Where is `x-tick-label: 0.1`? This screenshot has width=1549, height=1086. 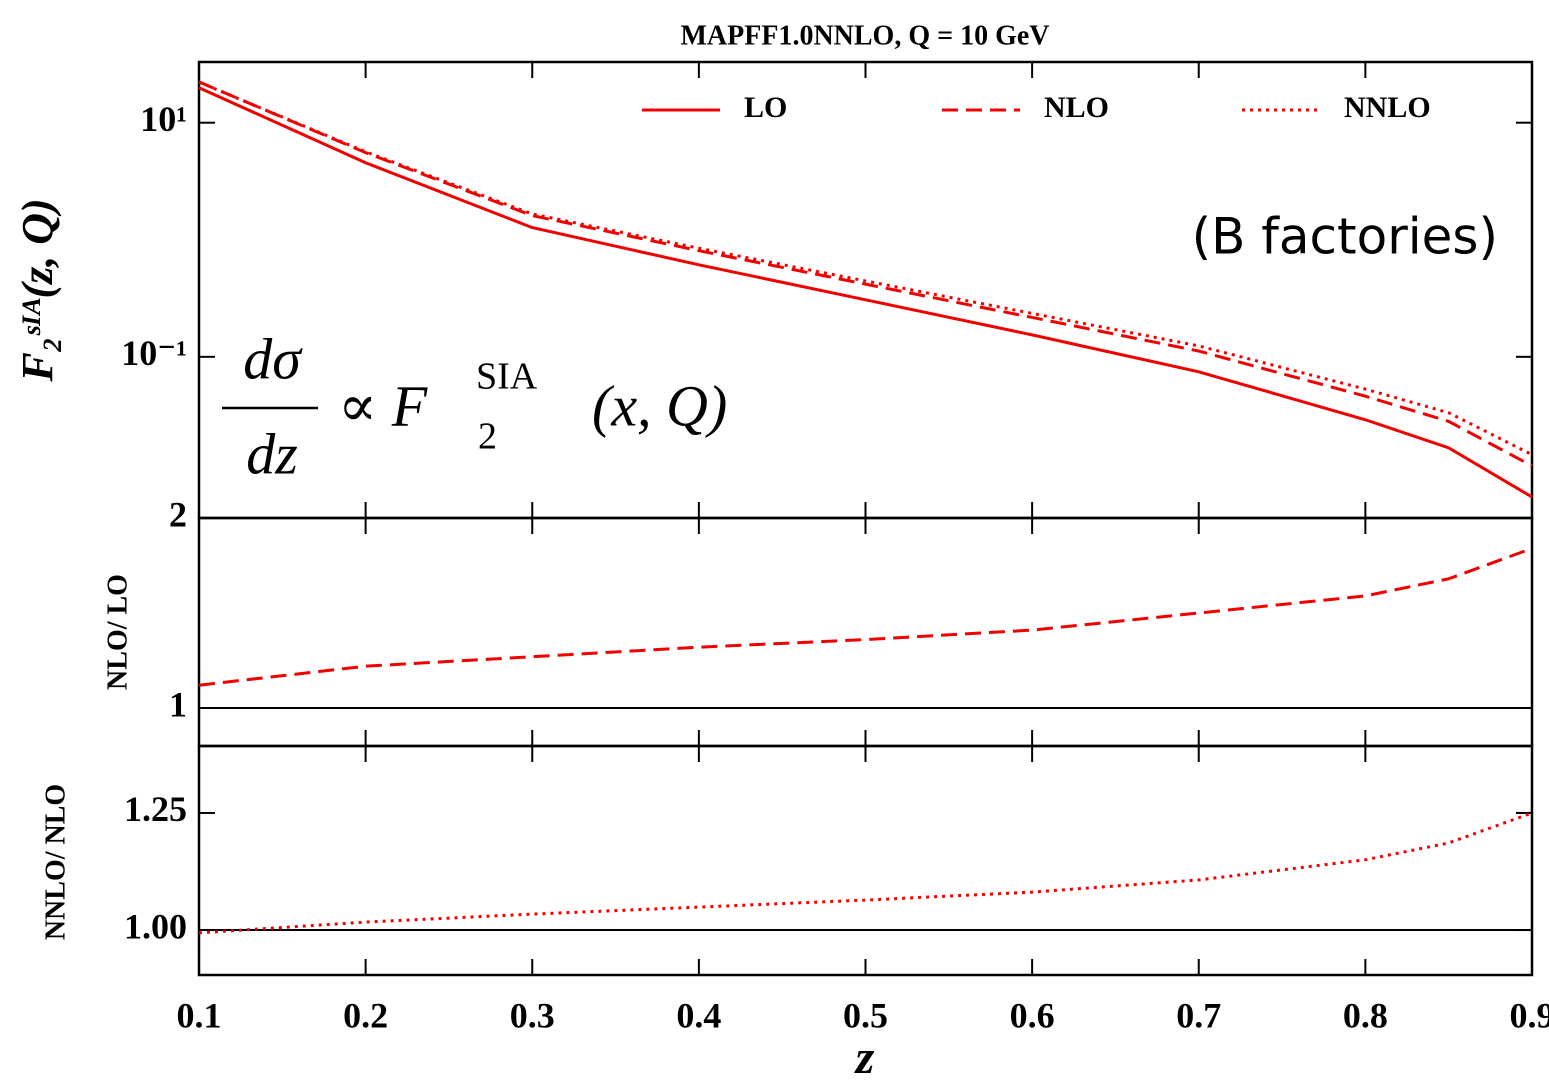 x-tick-label: 0.1 is located at coordinates (199, 1015).